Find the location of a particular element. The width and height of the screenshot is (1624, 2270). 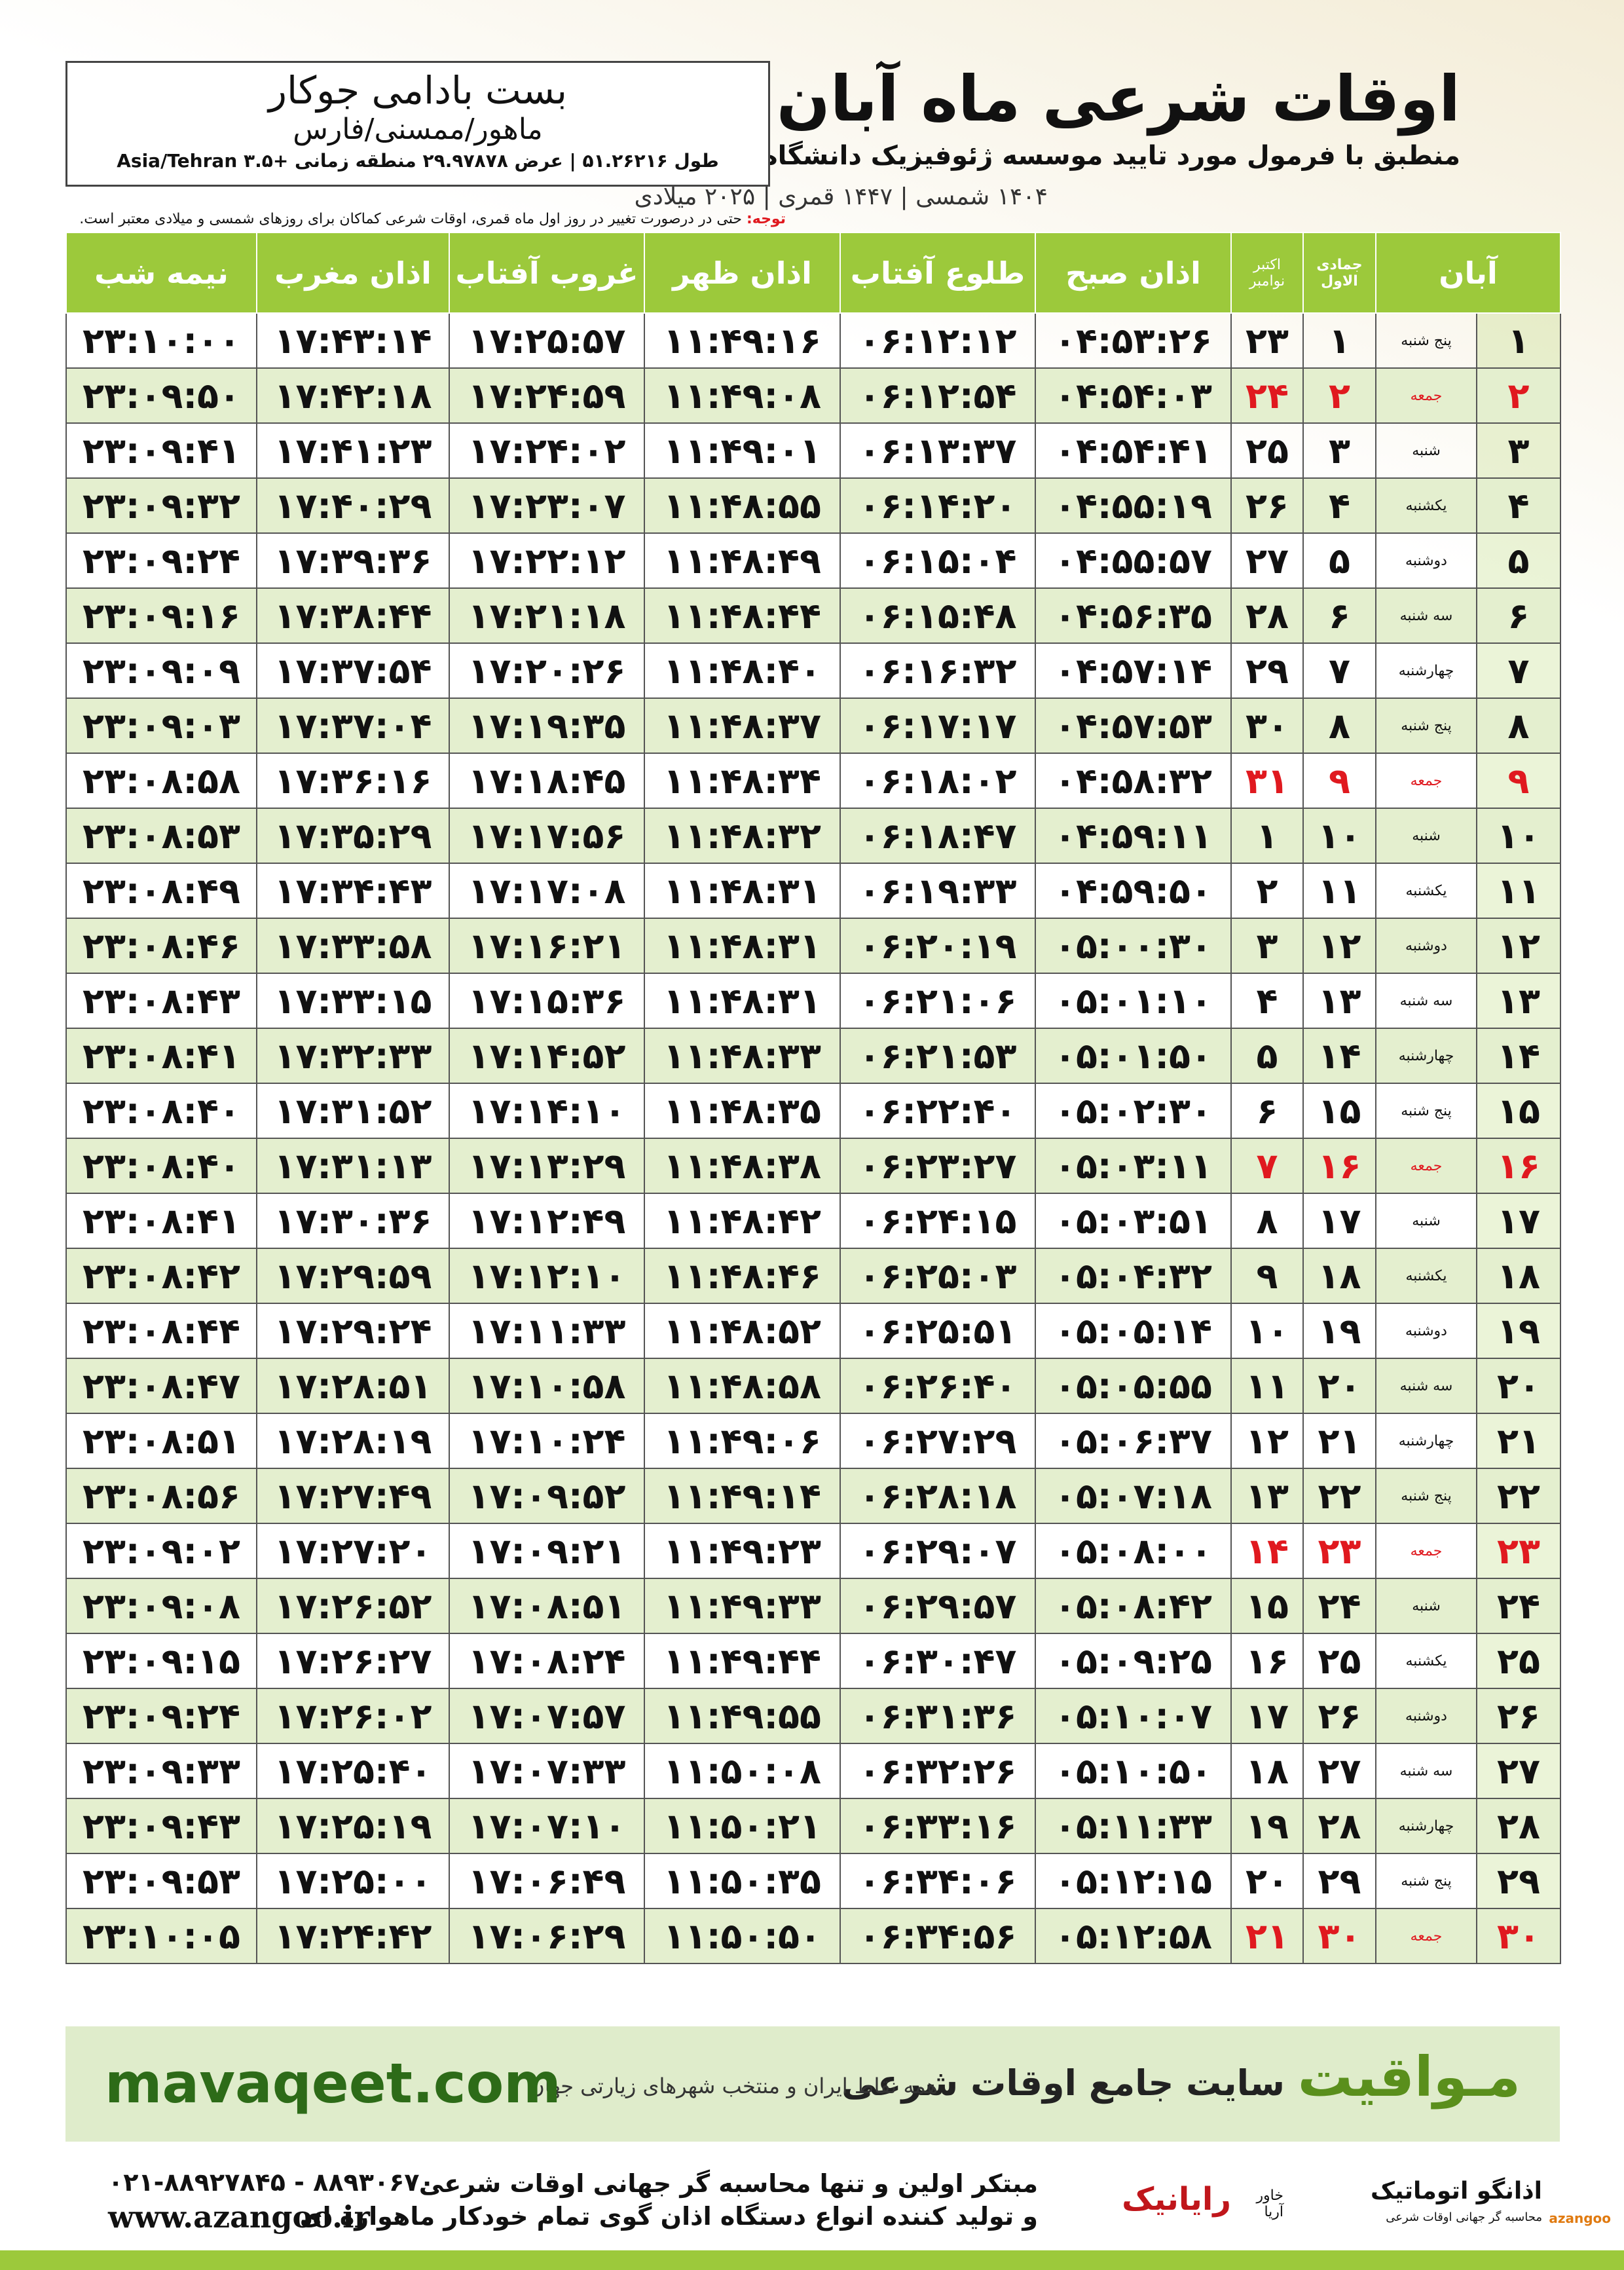

table-cell: ۰۵:۰۷:۱۸ is located at coordinates (1133, 1496).